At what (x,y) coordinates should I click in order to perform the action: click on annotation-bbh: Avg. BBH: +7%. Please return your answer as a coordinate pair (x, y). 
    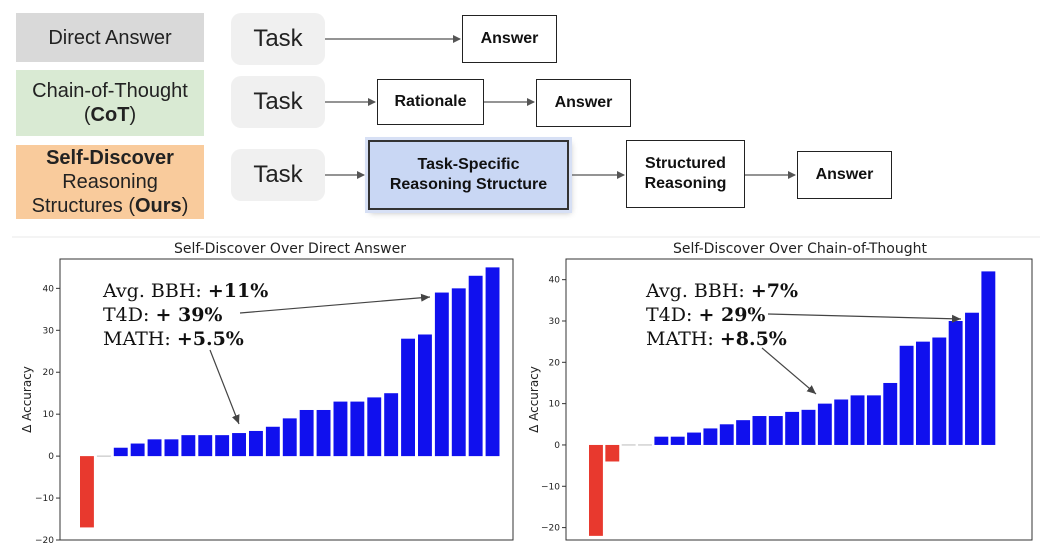
    Looking at the image, I should click on (721, 291).